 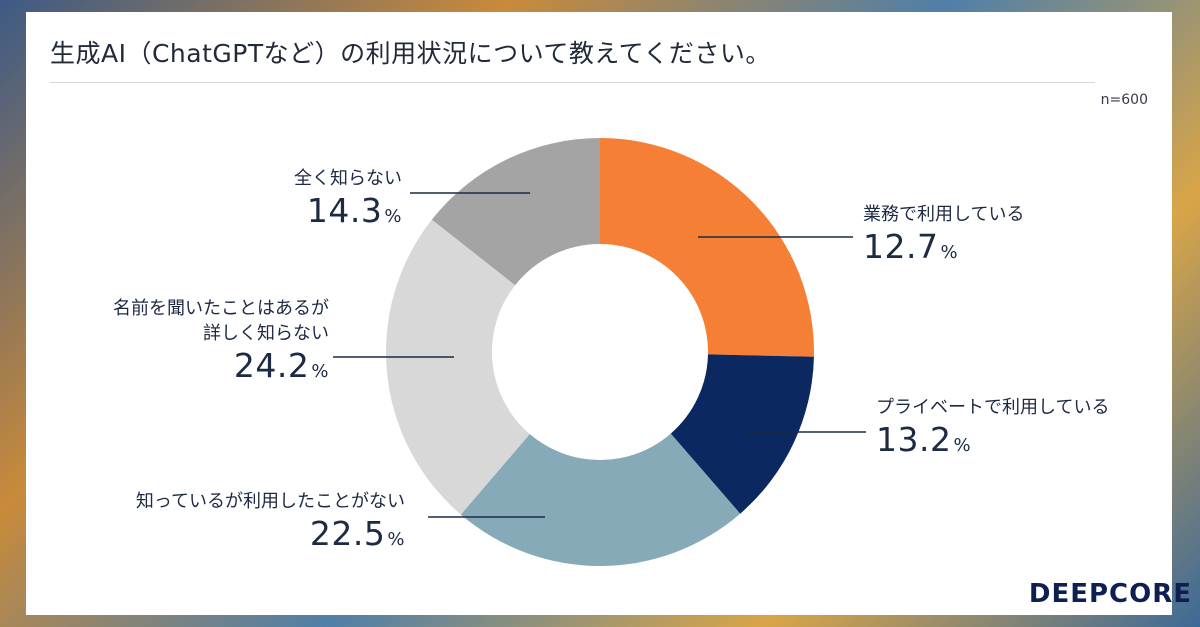 What do you see at coordinates (742, 434) in the screenshot?
I see `slice-private-use` at bounding box center [742, 434].